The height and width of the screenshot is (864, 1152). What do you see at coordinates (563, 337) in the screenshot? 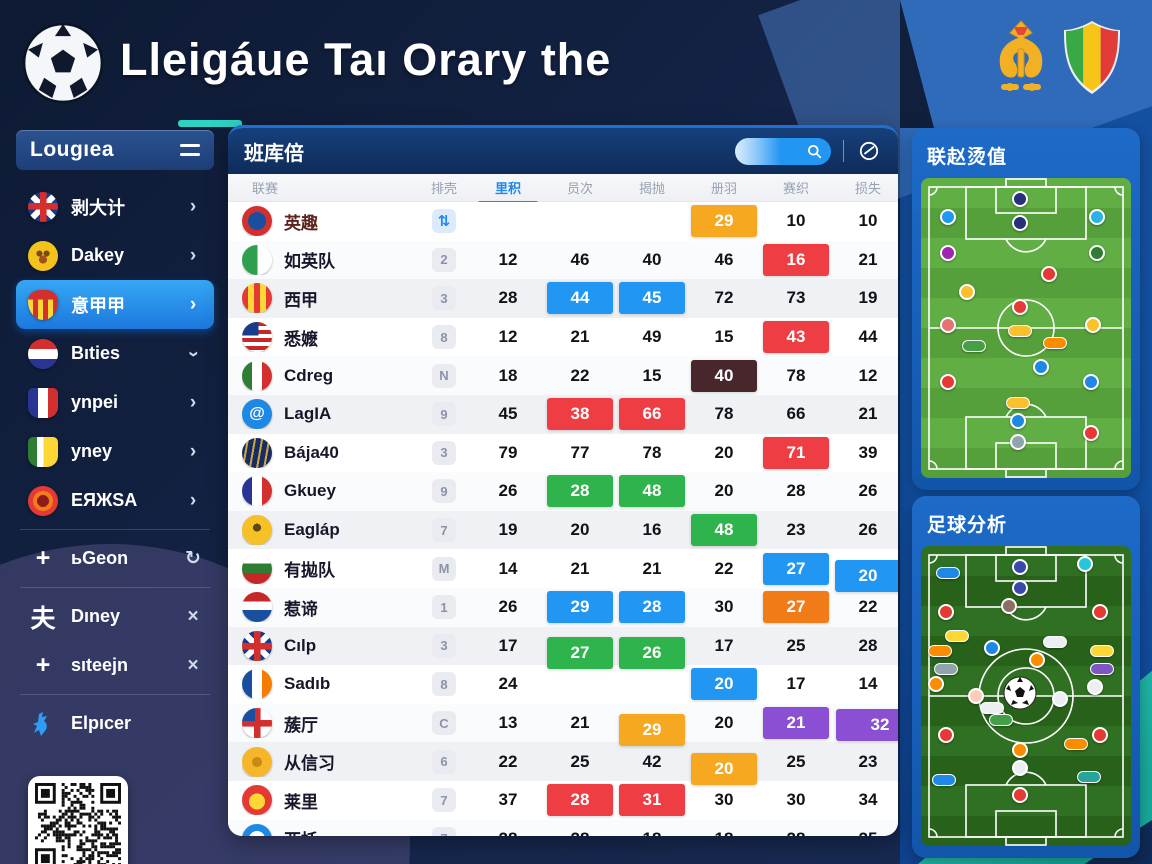
I see `table-row: 悉嬷 8 12 21 49 15 43 44` at bounding box center [563, 337].